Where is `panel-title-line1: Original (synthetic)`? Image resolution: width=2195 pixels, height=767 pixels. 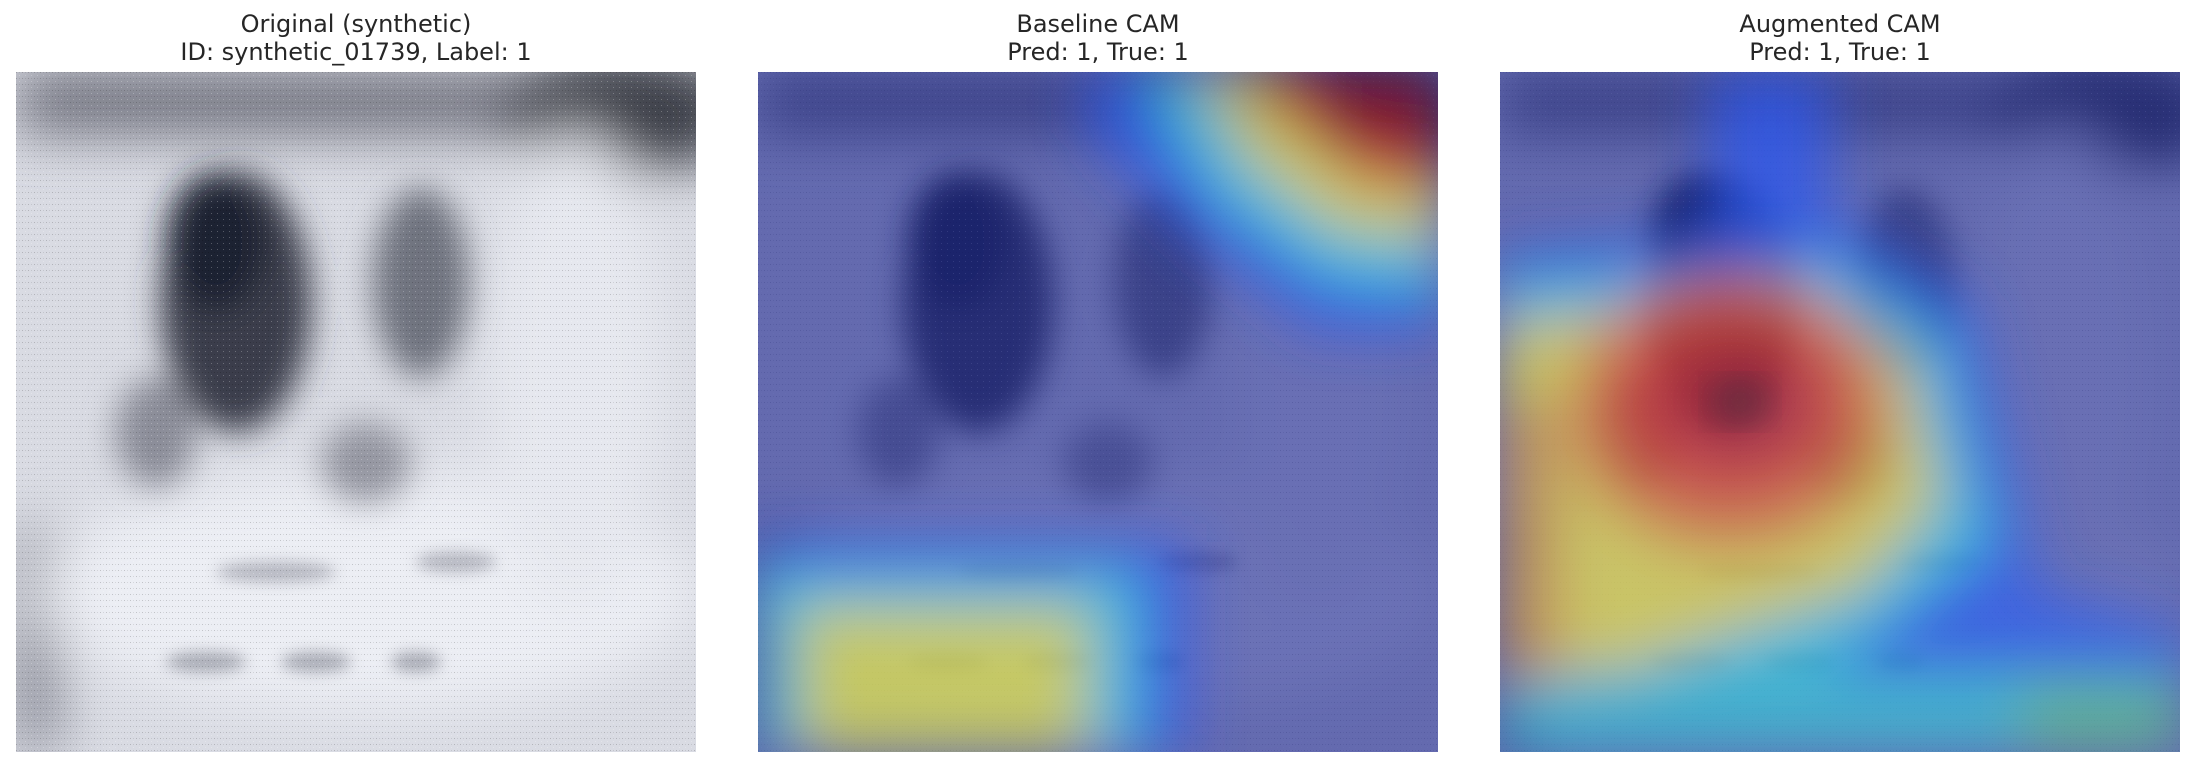
panel-title-line1: Original (synthetic) is located at coordinates (356, 24).